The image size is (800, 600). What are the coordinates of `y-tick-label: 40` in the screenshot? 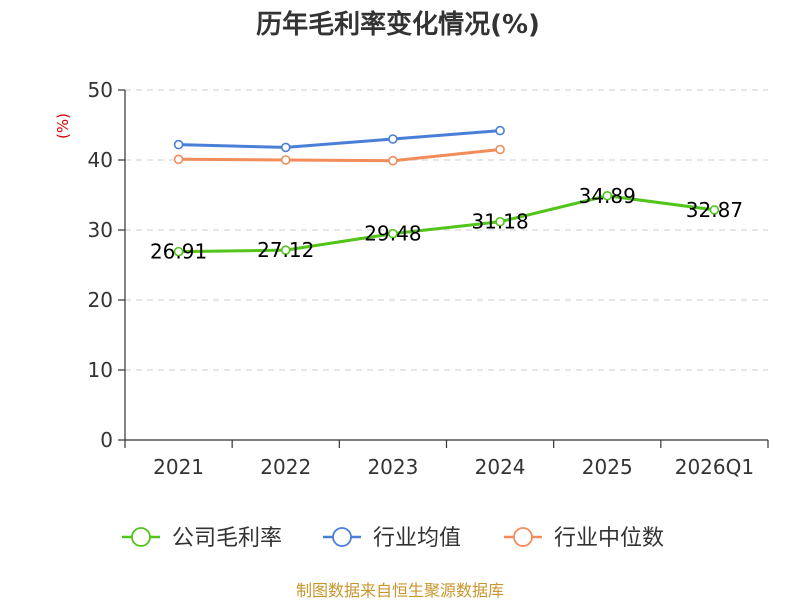 It's located at (100, 160).